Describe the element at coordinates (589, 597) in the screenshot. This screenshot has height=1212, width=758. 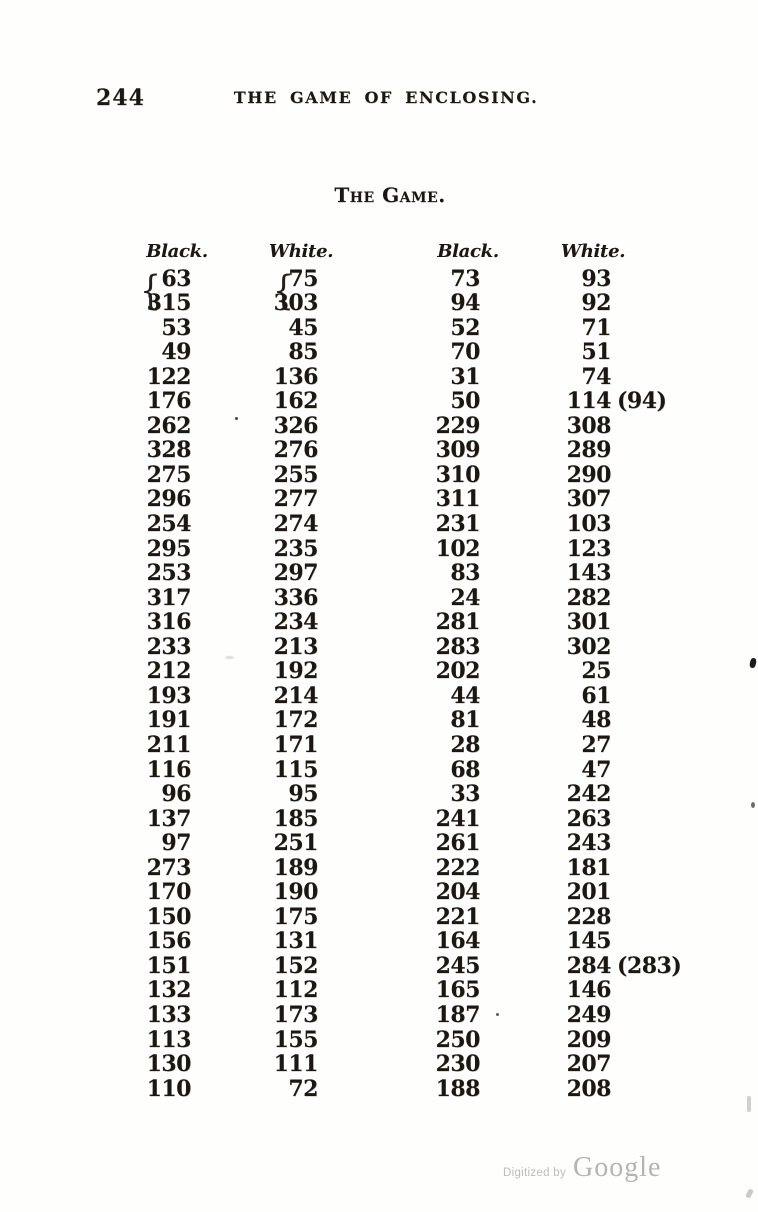
I see `move-number: 282` at that location.